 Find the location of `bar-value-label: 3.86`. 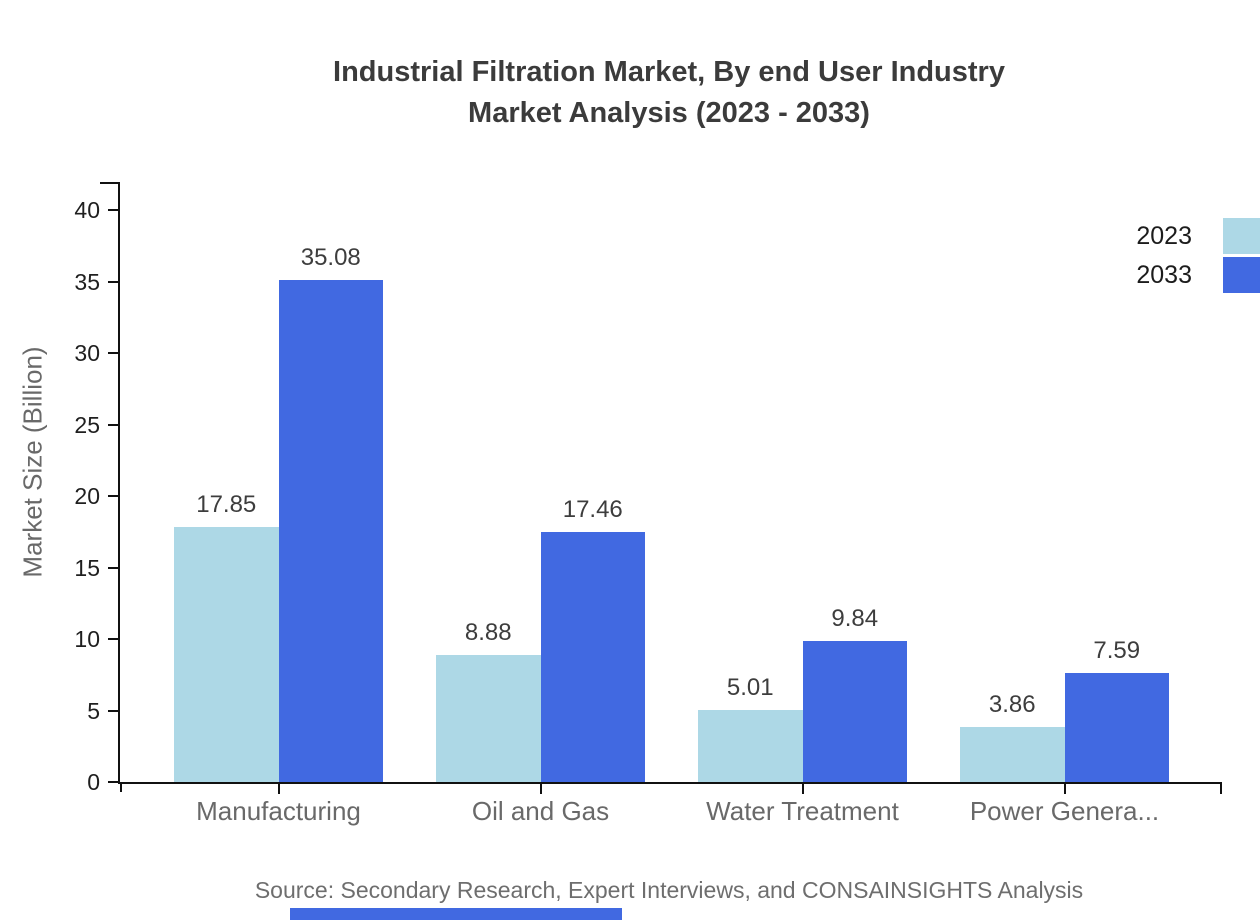

bar-value-label: 3.86 is located at coordinates (1012, 704).